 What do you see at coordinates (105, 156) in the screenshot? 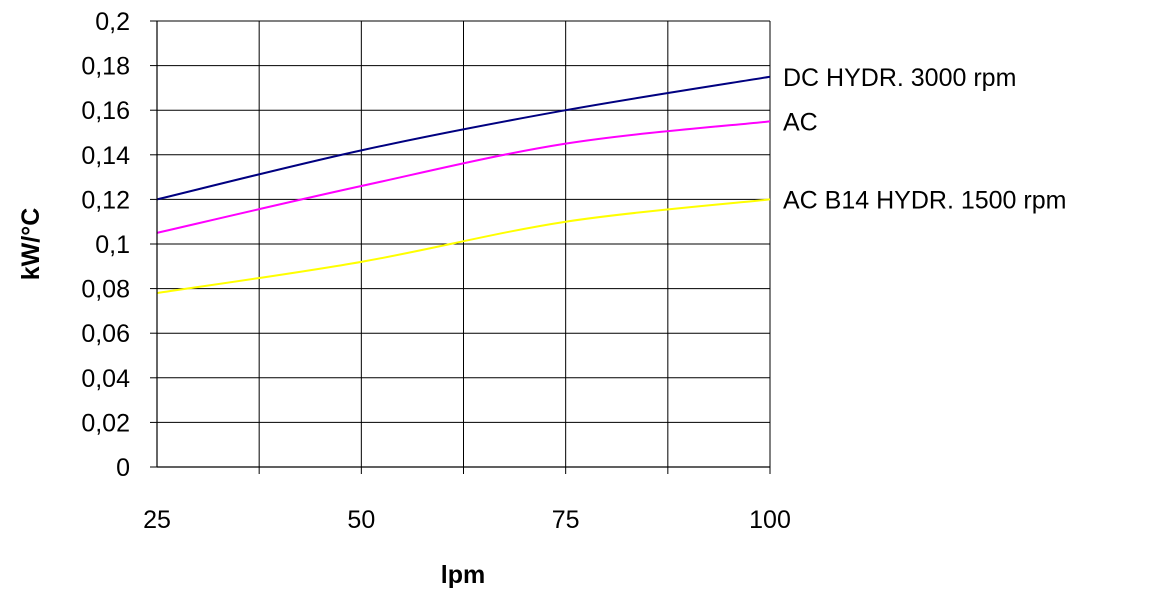
I see `y-tick-label: 0,14` at bounding box center [105, 156].